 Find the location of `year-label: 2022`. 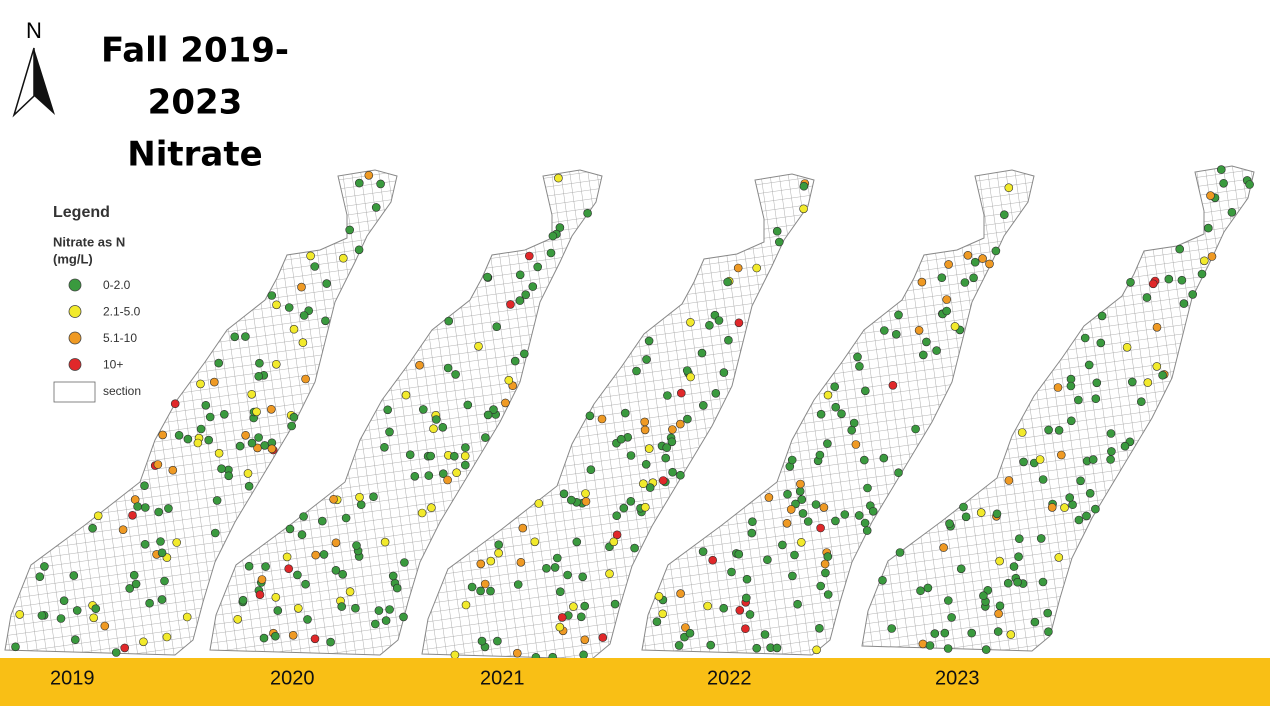

year-label: 2022 is located at coordinates (729, 678).